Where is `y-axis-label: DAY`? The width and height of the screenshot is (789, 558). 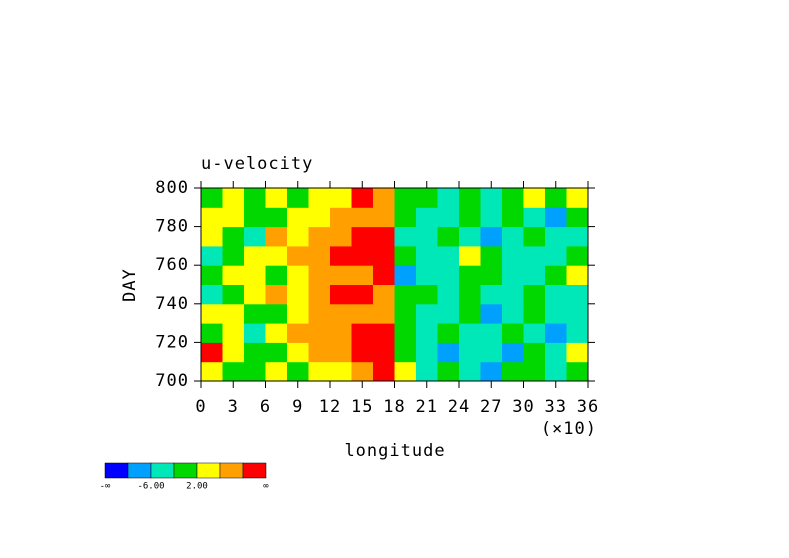
y-axis-label: DAY is located at coordinates (130, 285).